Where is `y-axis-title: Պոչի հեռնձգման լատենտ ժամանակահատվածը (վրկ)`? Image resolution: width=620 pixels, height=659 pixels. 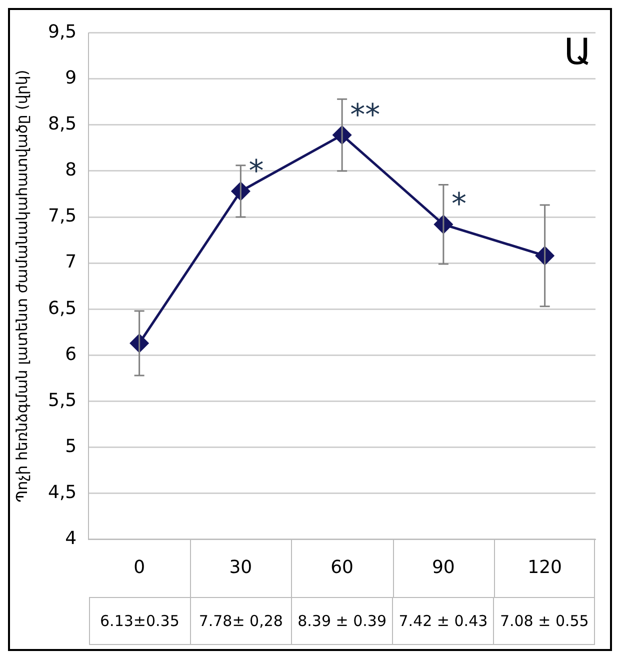 y-axis-title: Պոչի հեռնձգման լատենտ ժամանակահատվածը (վրկ) is located at coordinates (21, 286).